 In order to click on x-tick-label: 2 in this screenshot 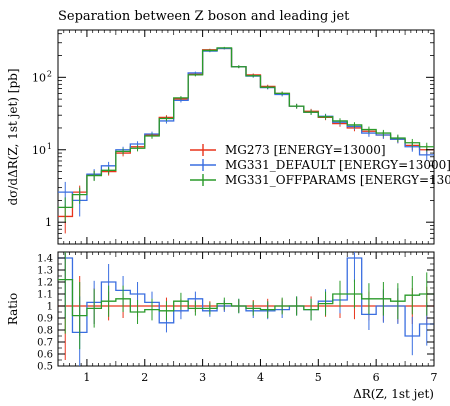, I will do `click(144, 377)`.